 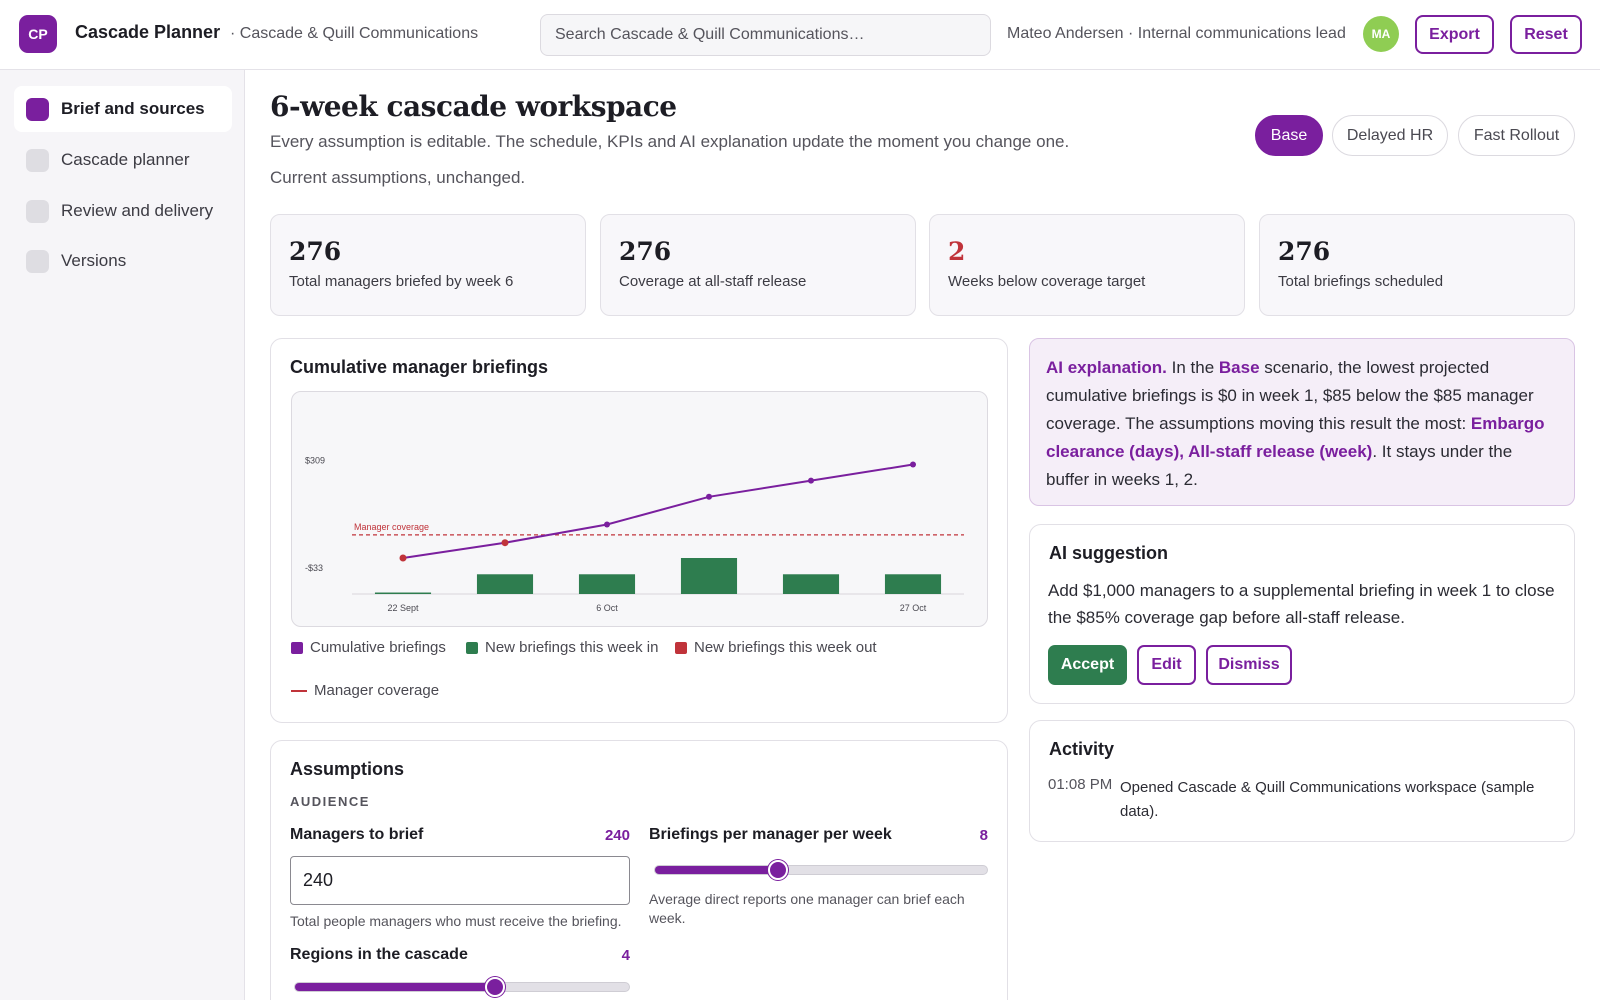 What do you see at coordinates (758, 265) in the screenshot?
I see `kpi-card-coverage: 276 Coverage at all-staff release` at bounding box center [758, 265].